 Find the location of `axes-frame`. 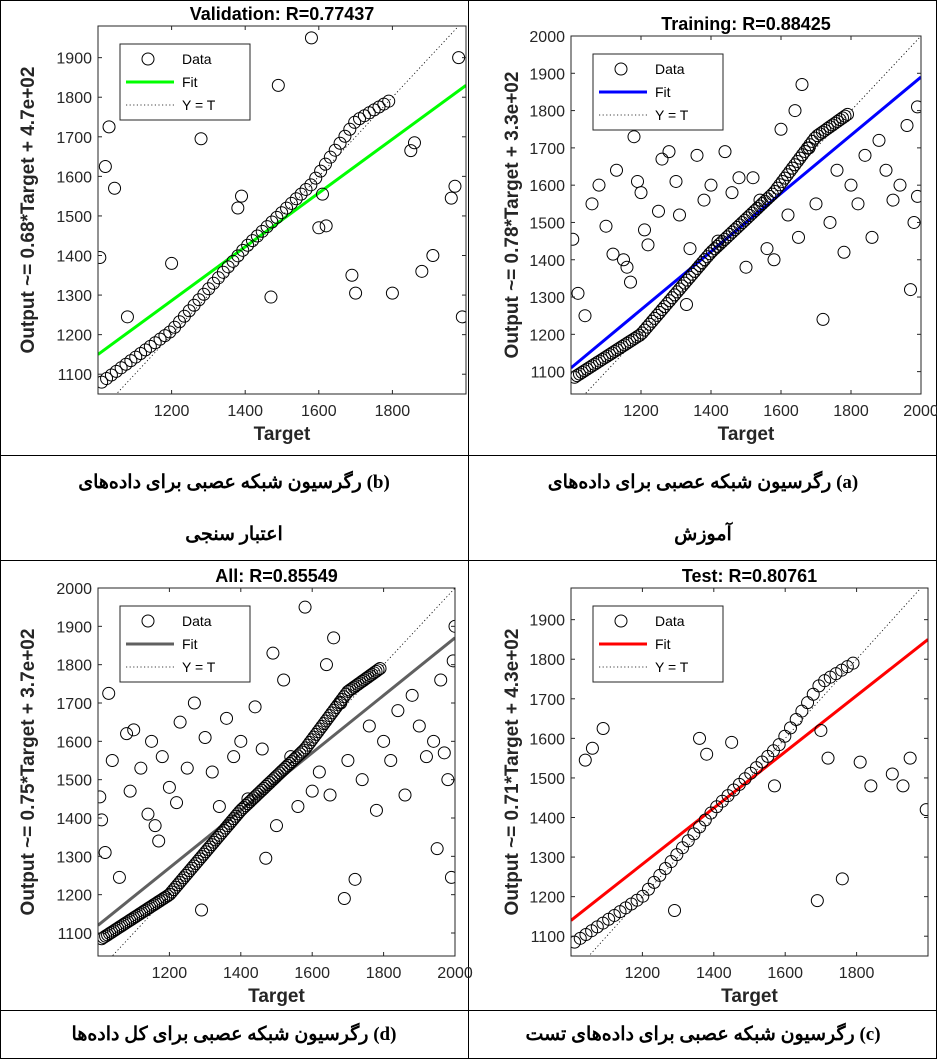

axes-frame is located at coordinates (749, 772).